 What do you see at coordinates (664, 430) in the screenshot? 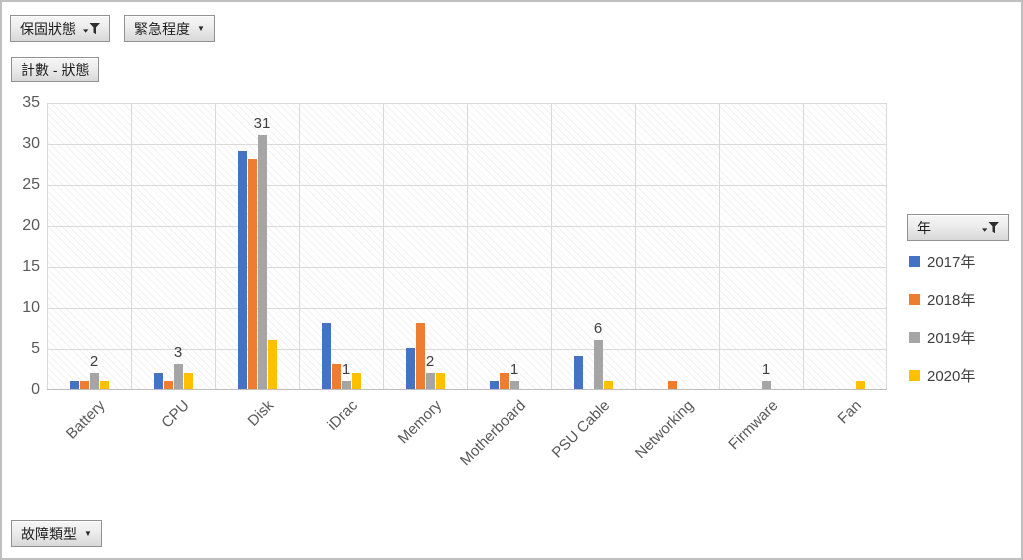
I see `x-axis-category-label: Networking` at bounding box center [664, 430].